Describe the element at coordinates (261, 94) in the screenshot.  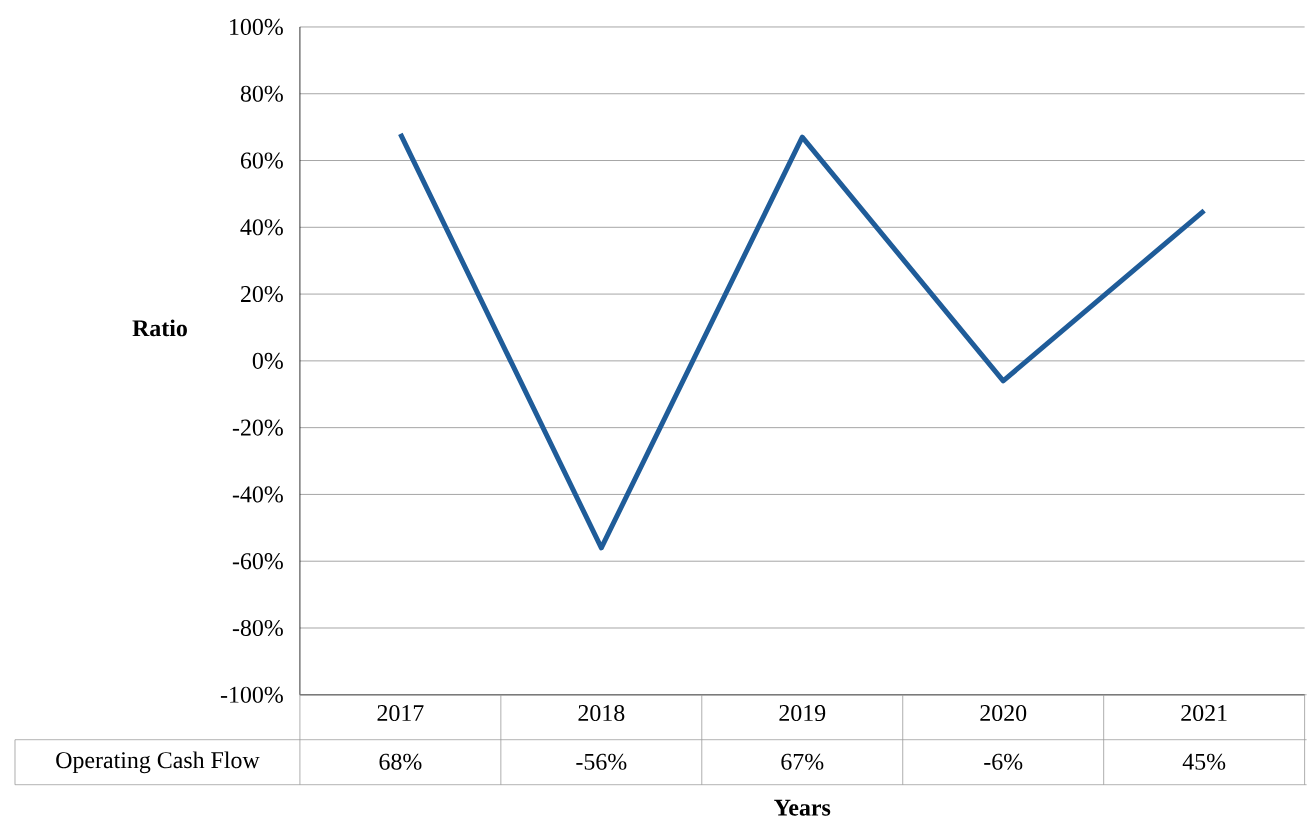
I see `y-tick-label: 80%` at that location.